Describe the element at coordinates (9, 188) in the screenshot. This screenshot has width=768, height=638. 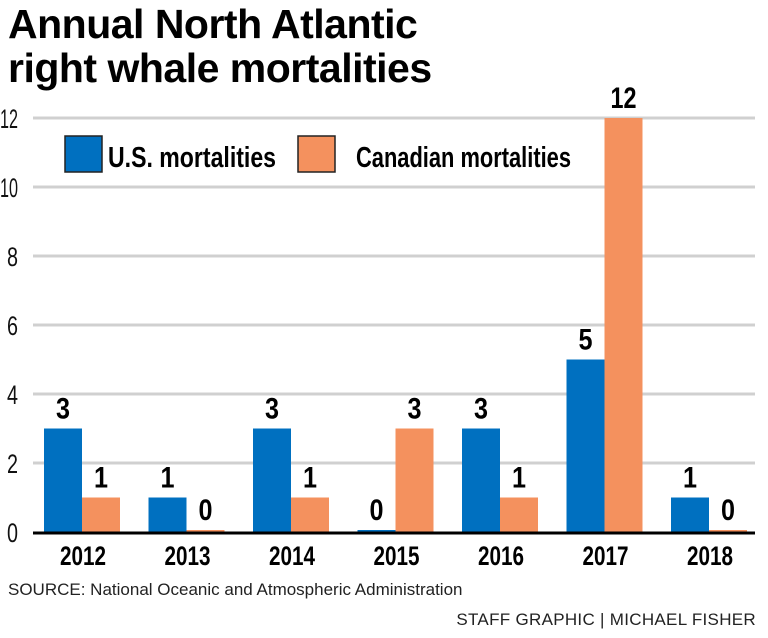
I see `y-tick-label: 10` at that location.